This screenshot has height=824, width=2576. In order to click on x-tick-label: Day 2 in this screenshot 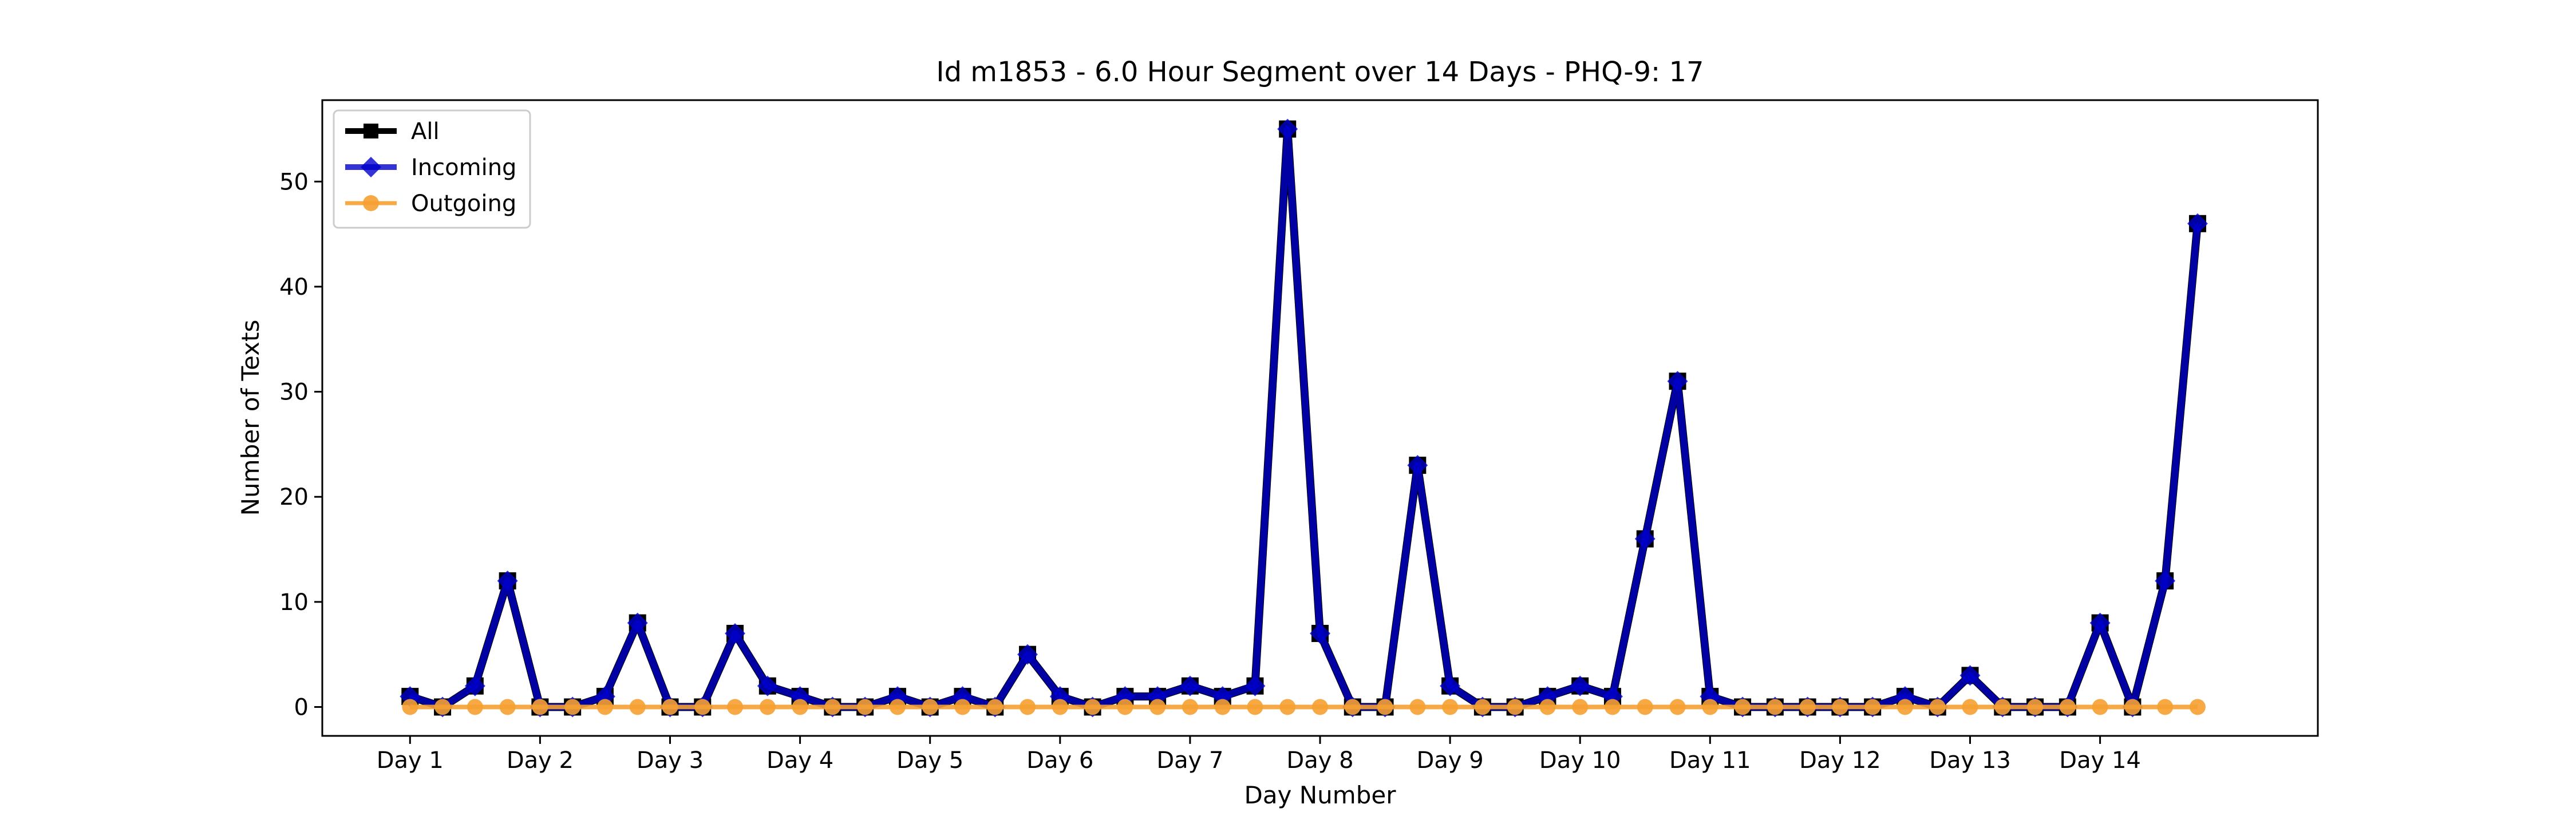, I will do `click(540, 760)`.